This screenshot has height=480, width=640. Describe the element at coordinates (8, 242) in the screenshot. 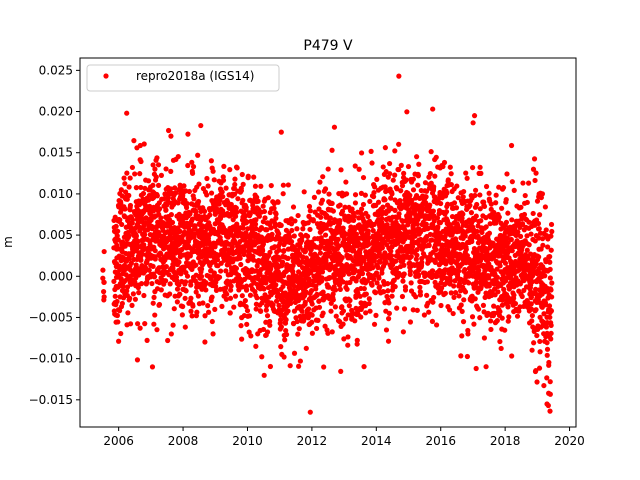

I see `y-axis-label: m` at that location.